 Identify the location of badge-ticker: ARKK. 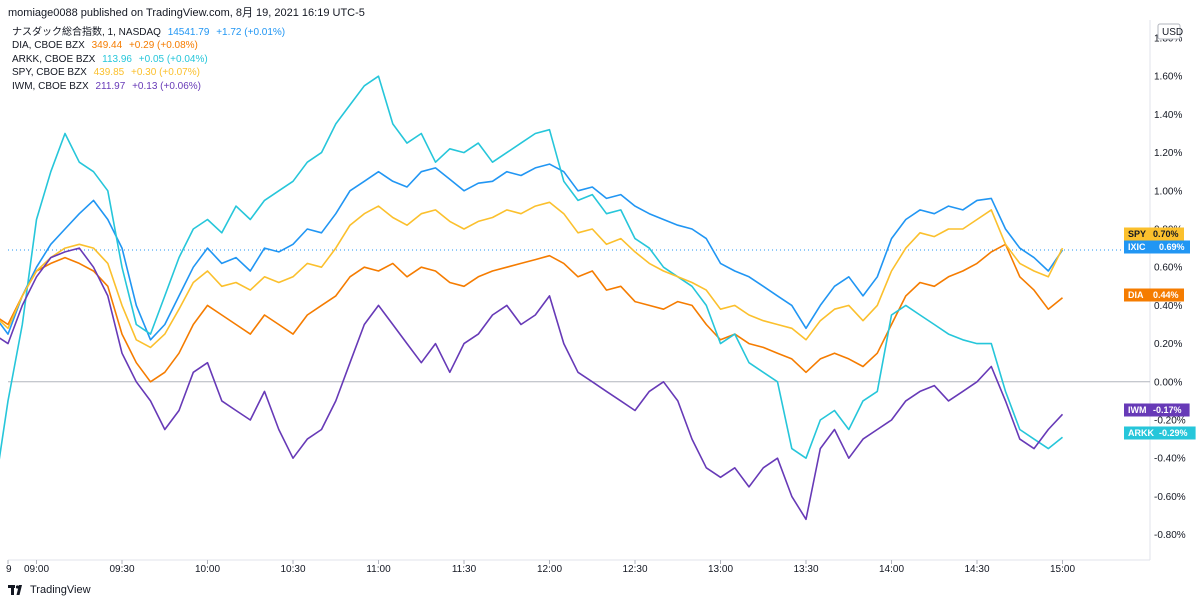
(1141, 433).